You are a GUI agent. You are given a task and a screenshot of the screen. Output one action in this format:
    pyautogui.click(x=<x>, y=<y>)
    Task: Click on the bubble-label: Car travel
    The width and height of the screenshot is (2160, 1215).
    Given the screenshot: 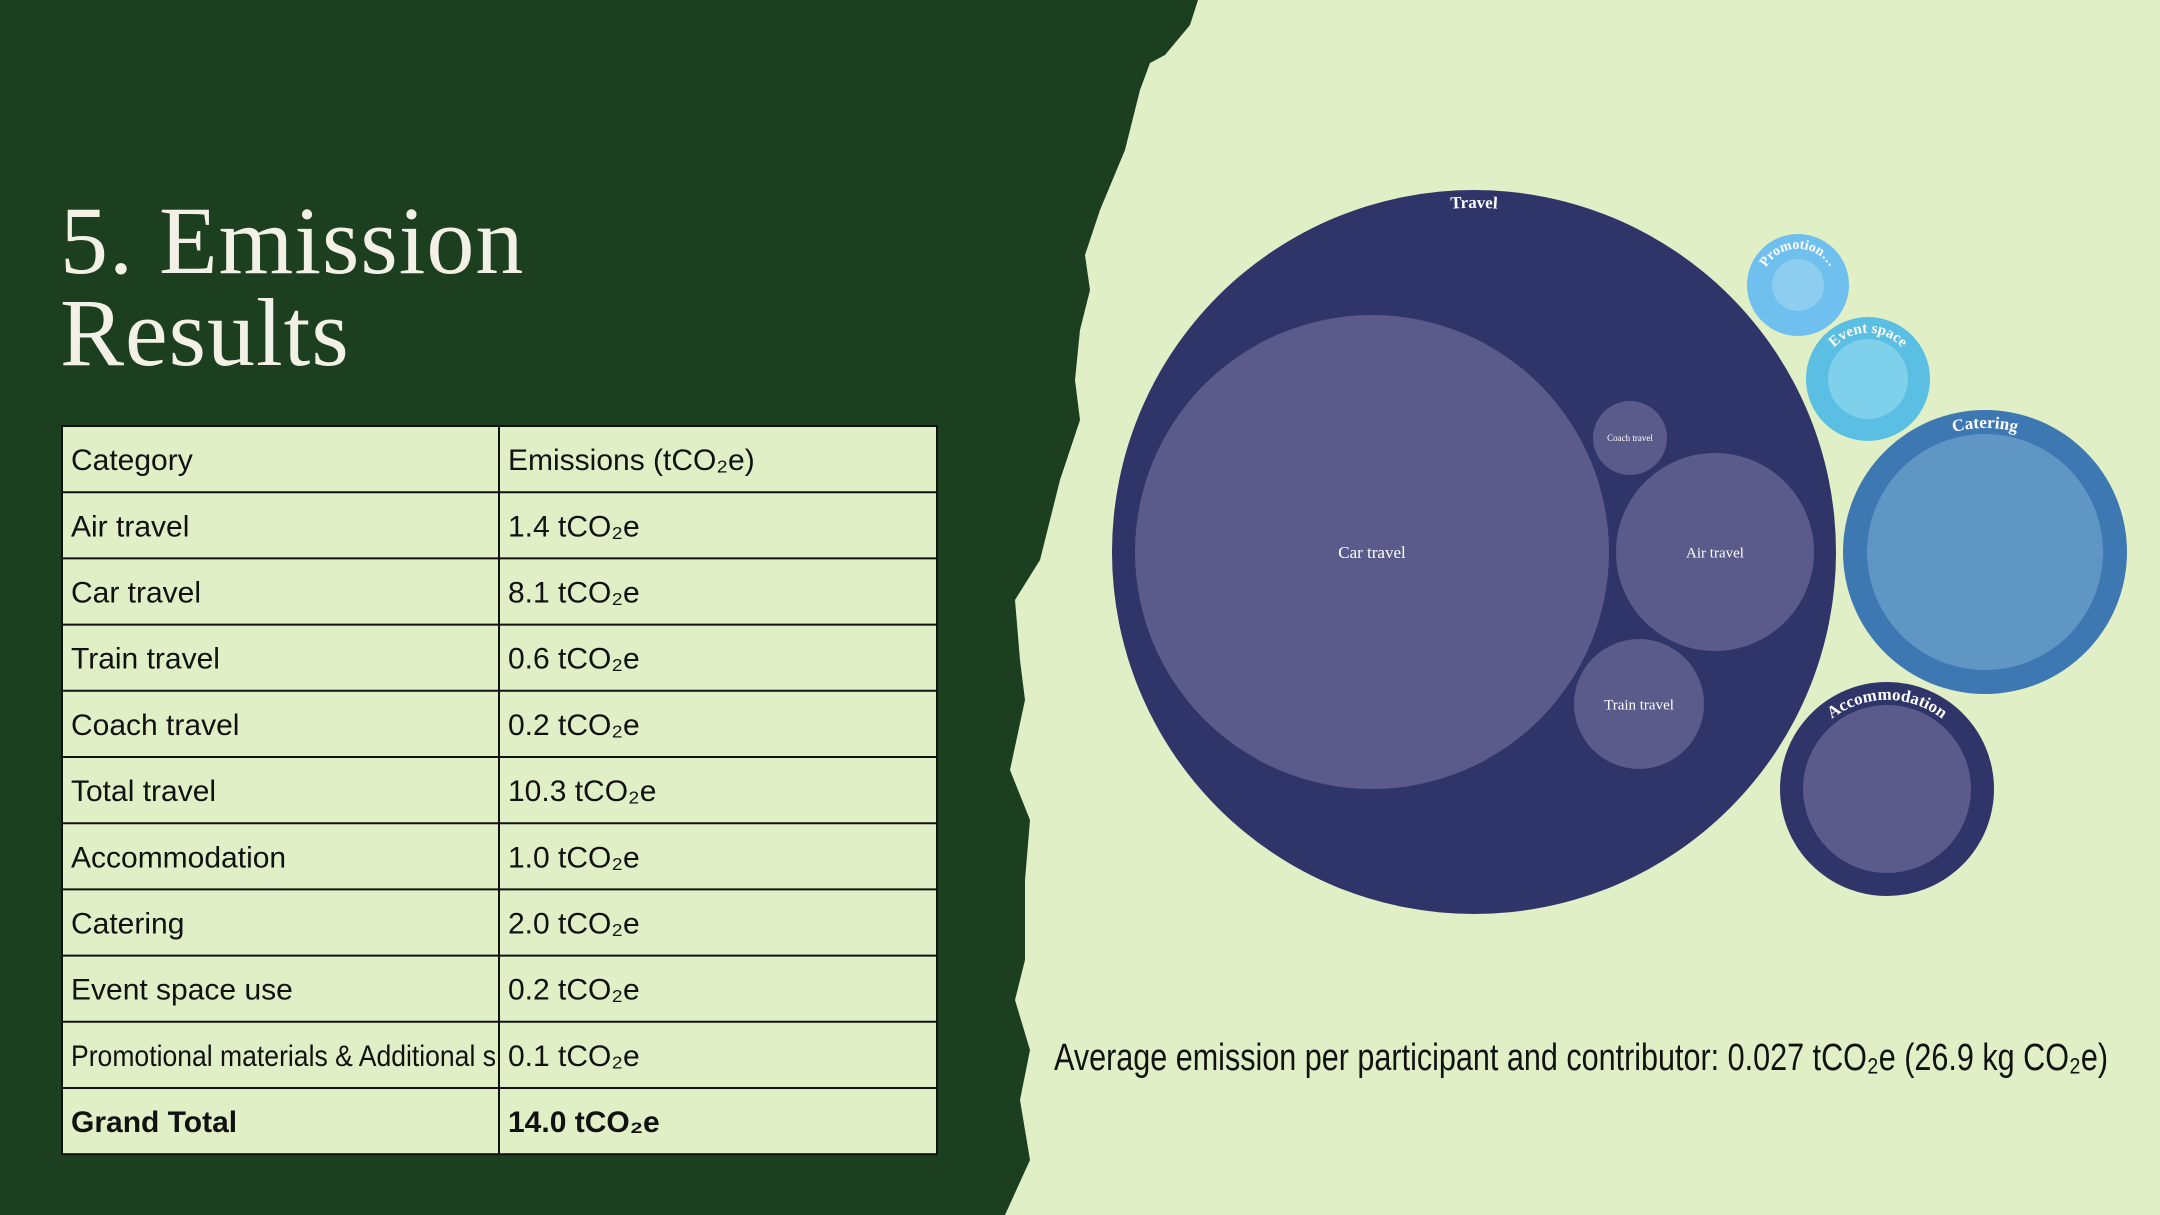 What is the action you would take?
    pyautogui.click(x=1372, y=552)
    